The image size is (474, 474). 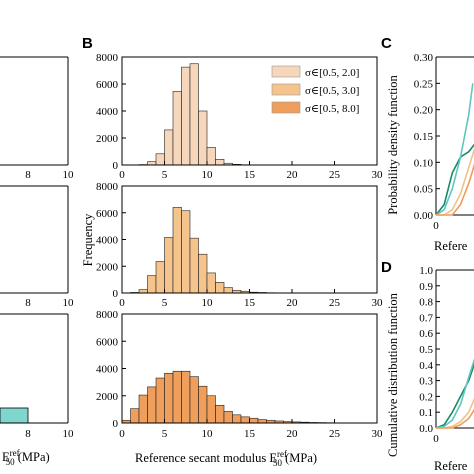 What do you see at coordinates (28, 303) in the screenshot?
I see `panel-a-mid-tick-8: 8` at bounding box center [28, 303].